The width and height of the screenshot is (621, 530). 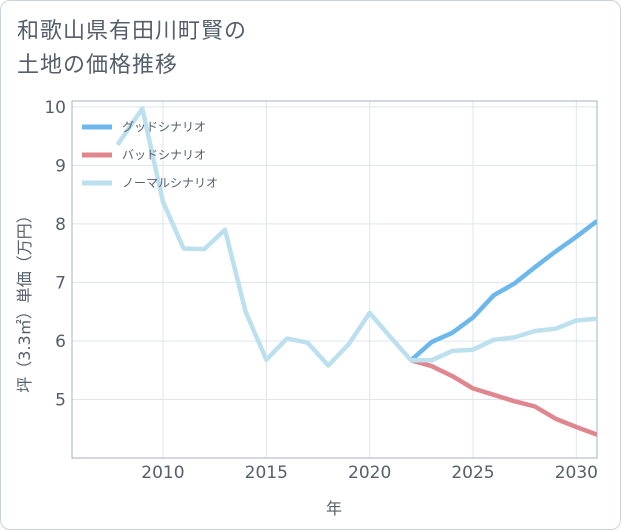 I want to click on y-tick-label: 8, so click(x=60, y=225).